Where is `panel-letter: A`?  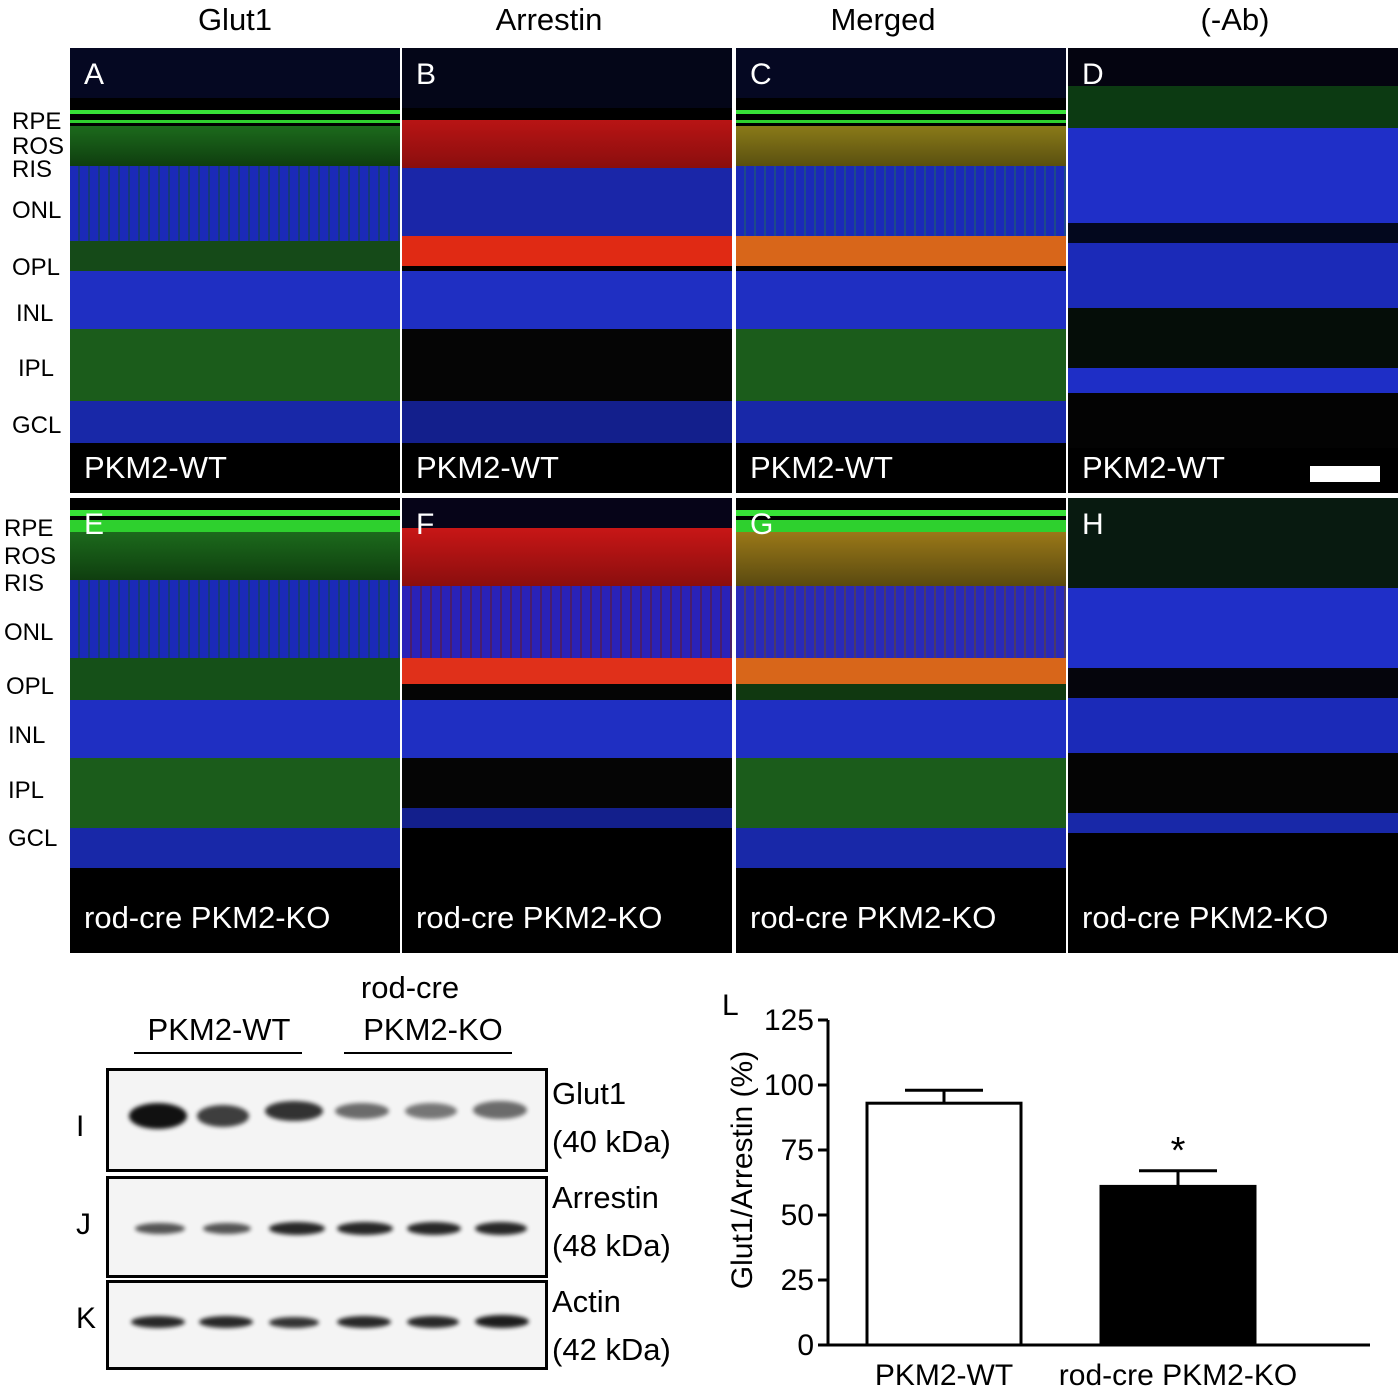 panel-letter: A is located at coordinates (94, 74).